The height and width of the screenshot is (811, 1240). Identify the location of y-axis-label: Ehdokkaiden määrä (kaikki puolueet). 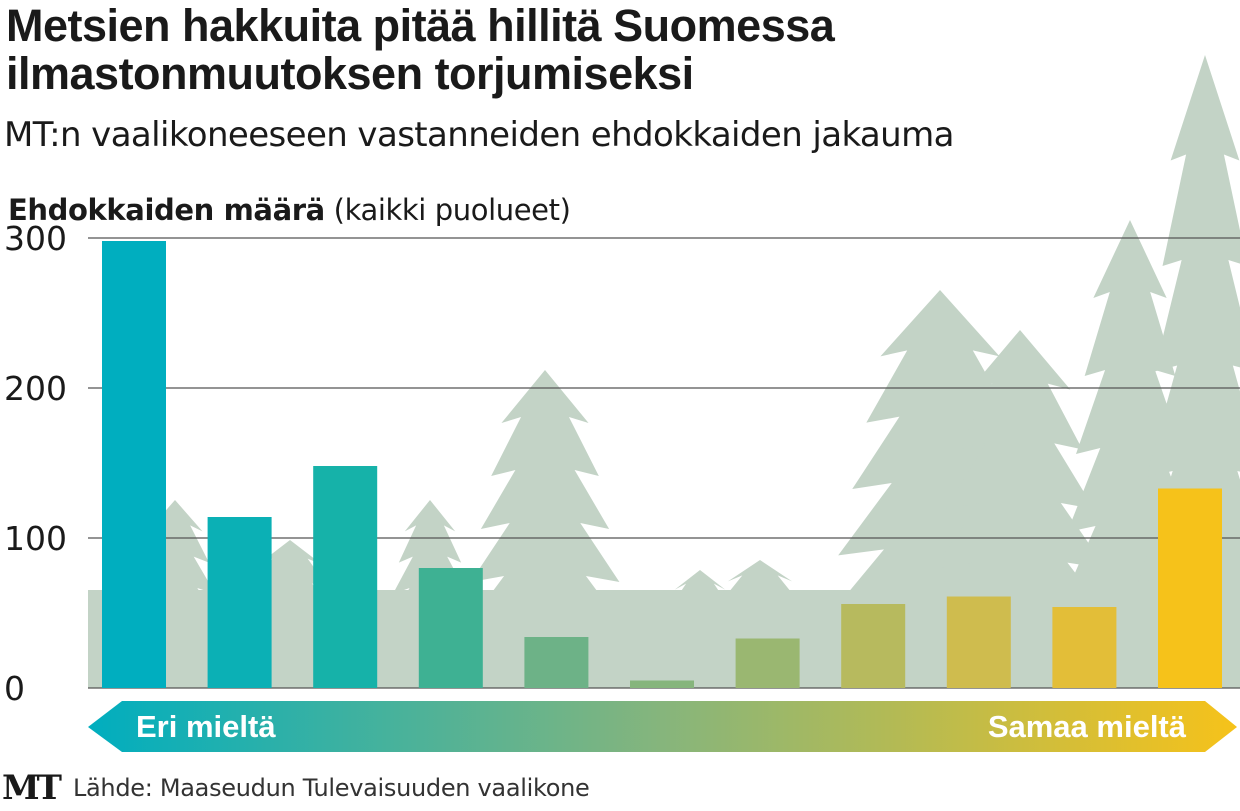
(289, 210).